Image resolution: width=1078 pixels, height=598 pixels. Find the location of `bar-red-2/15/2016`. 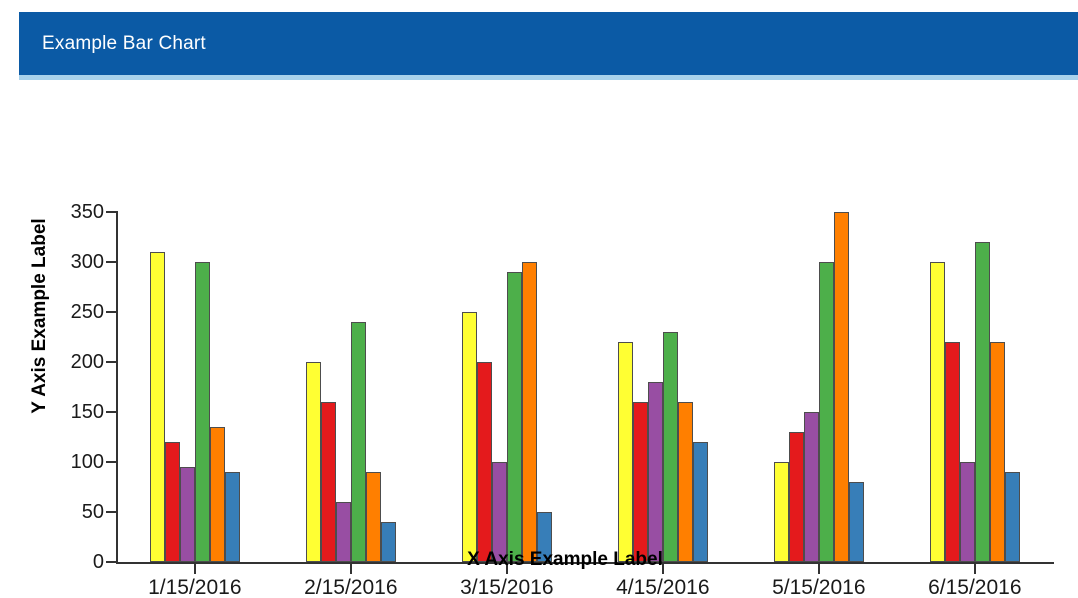

bar-red-2/15/2016 is located at coordinates (328, 482).